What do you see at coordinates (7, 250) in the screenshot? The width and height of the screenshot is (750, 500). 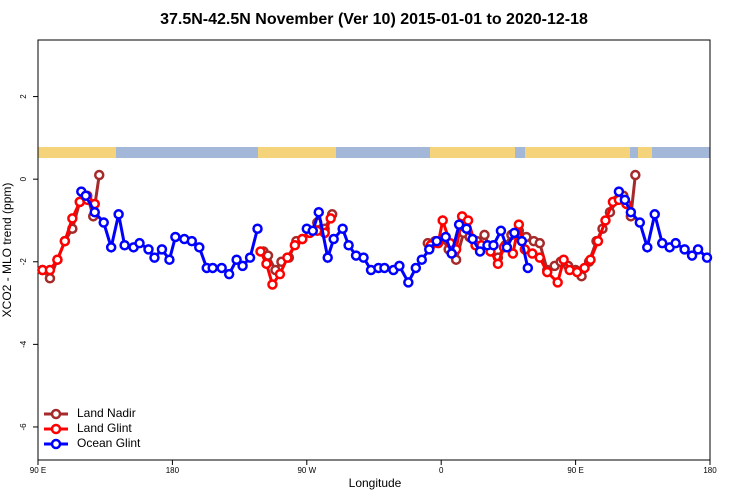 I see `y-axis-label: XCO2 - MLO trend (ppm)` at bounding box center [7, 250].